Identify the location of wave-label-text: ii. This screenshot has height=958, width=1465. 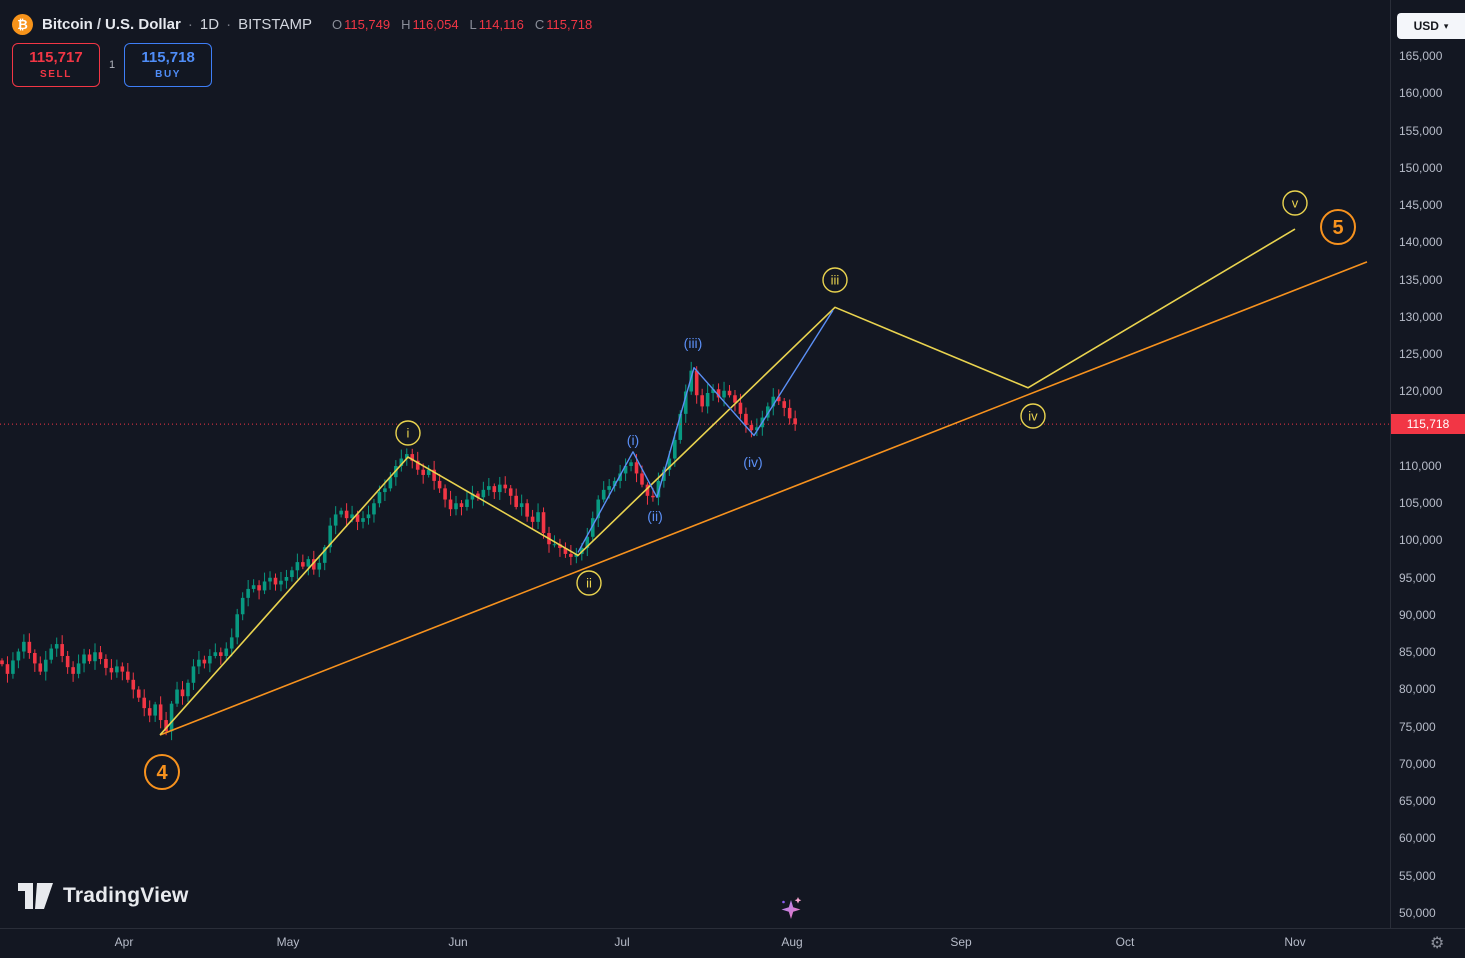
(589, 583).